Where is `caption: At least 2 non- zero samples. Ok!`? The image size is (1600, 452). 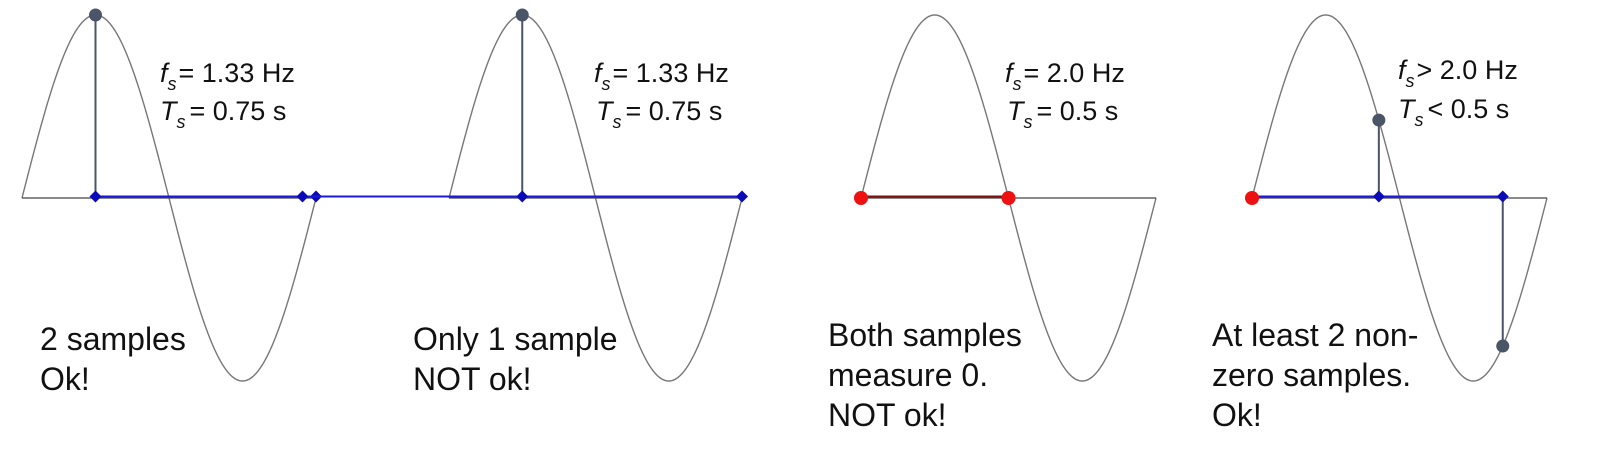
caption: At least 2 non- zero samples. Ok! is located at coordinates (1319, 375).